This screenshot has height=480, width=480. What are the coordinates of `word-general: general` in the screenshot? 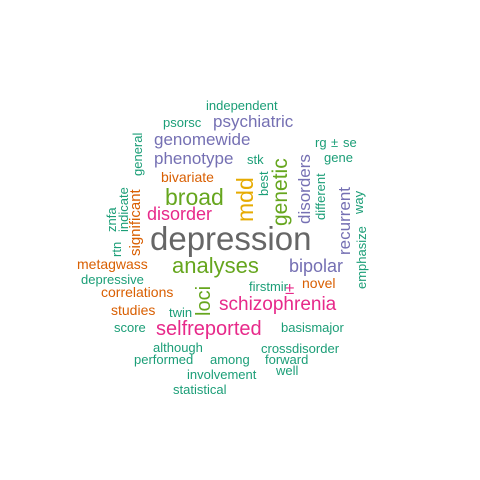 It's located at (137, 154).